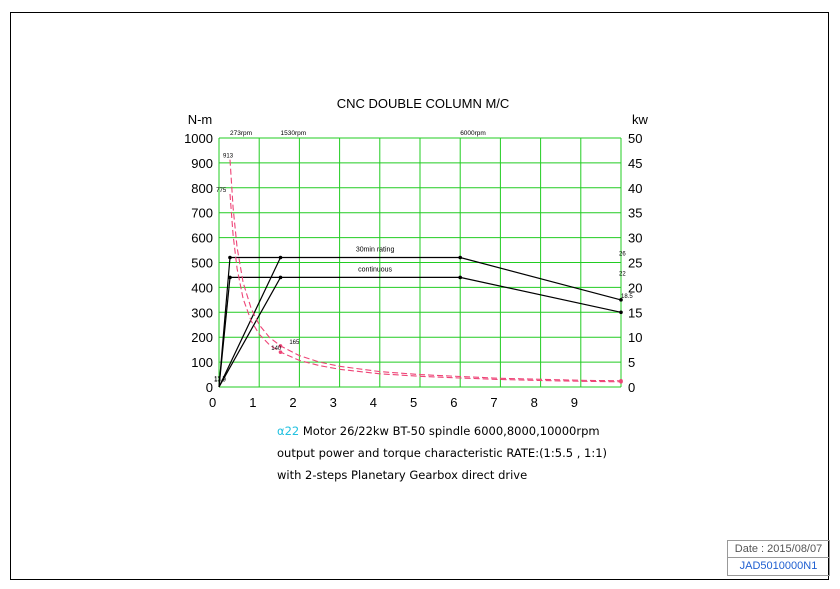 The height and width of the screenshot is (589, 840). Describe the element at coordinates (635, 263) in the screenshot. I see `right-tick-label: 25` at that location.